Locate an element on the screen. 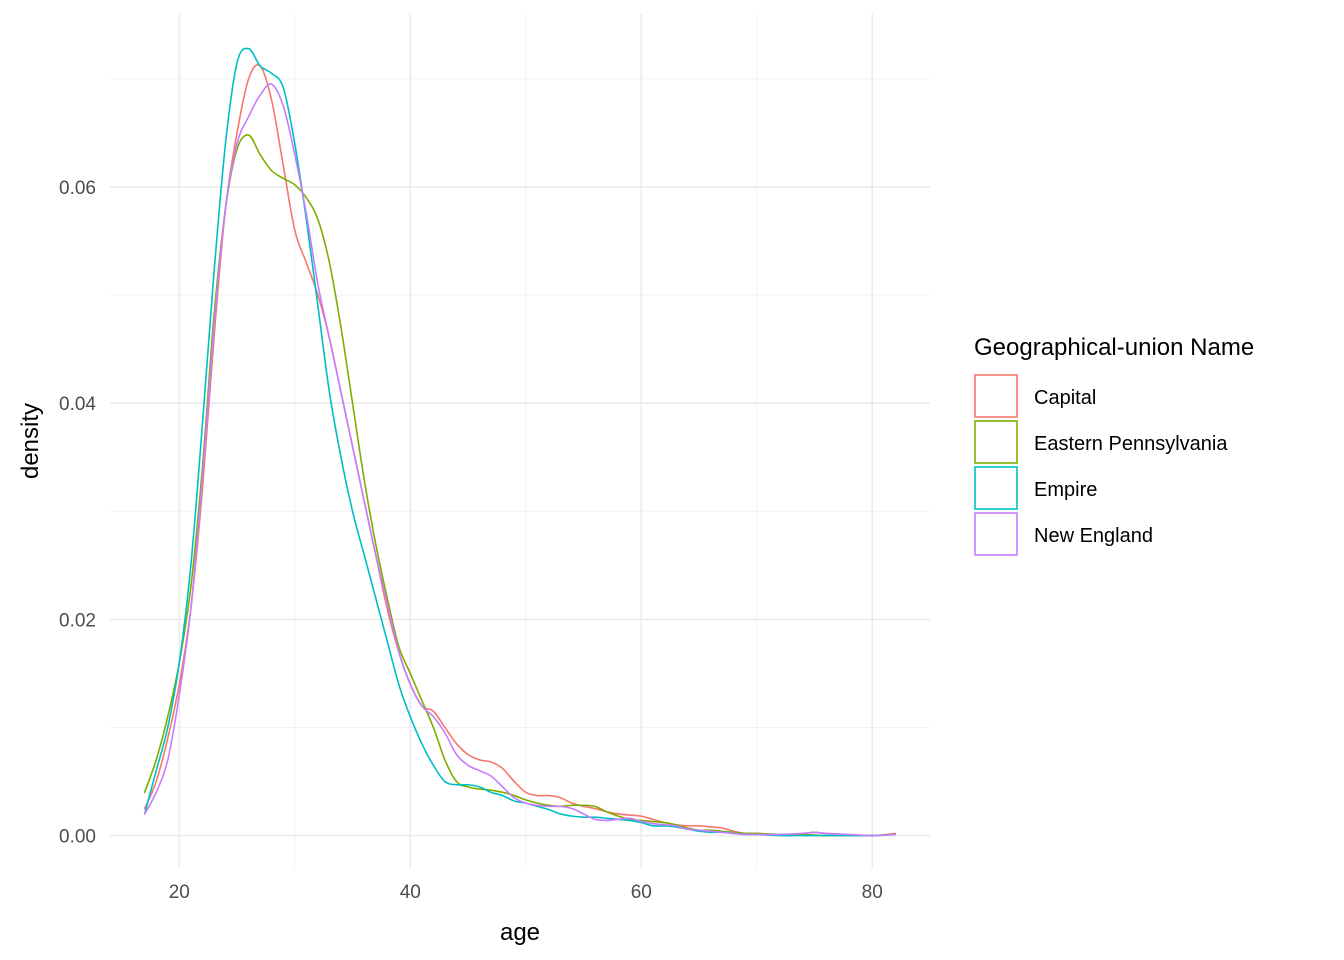  legend-label-capital: Capital is located at coordinates (1065, 398).